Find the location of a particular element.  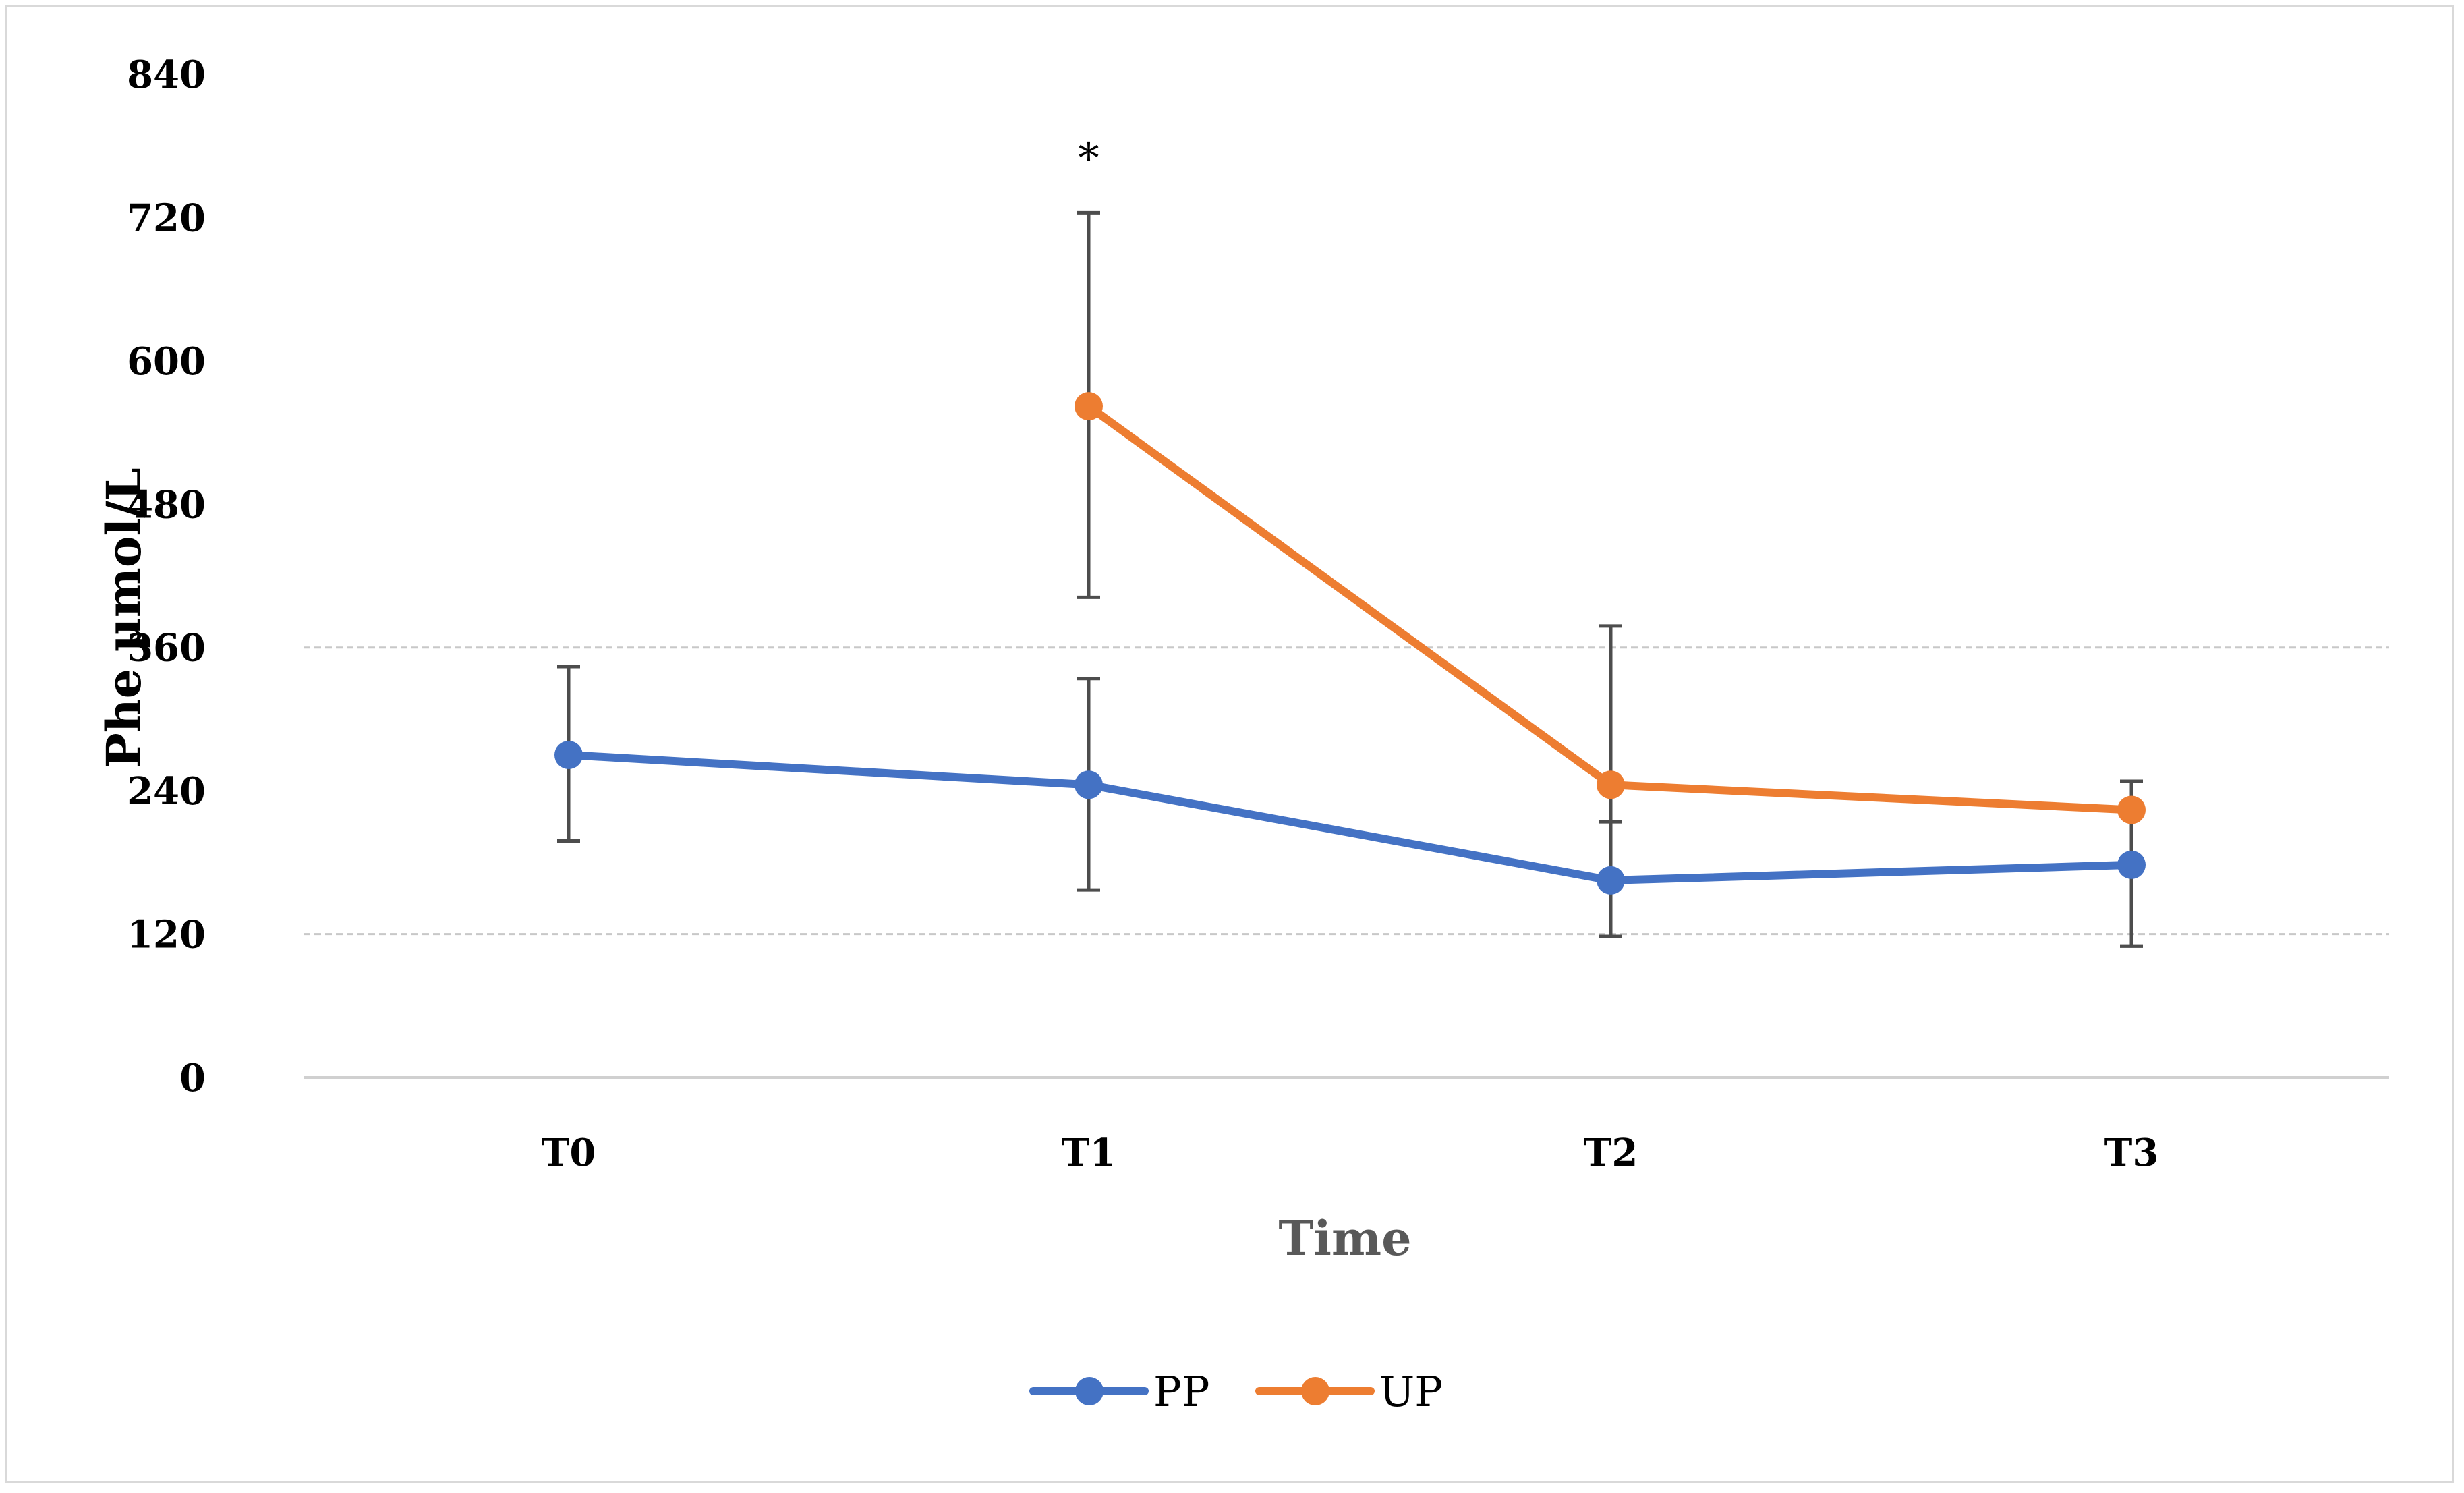

x-tick-label: T2 is located at coordinates (1611, 1153).